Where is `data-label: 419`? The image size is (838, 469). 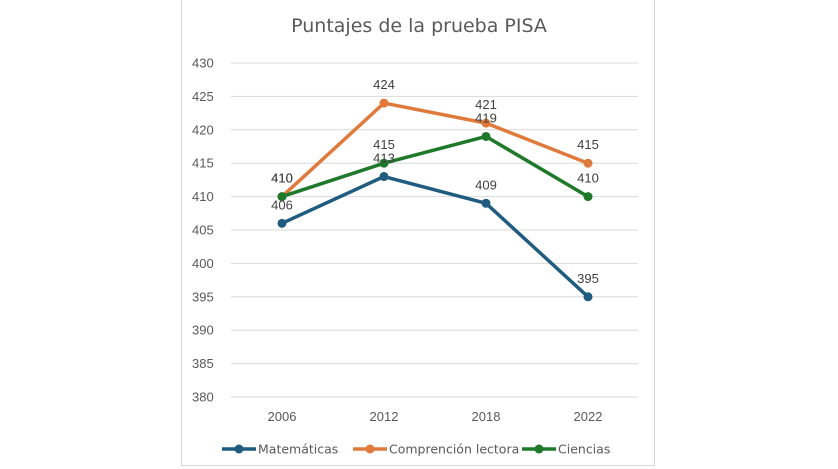
data-label: 419 is located at coordinates (486, 117).